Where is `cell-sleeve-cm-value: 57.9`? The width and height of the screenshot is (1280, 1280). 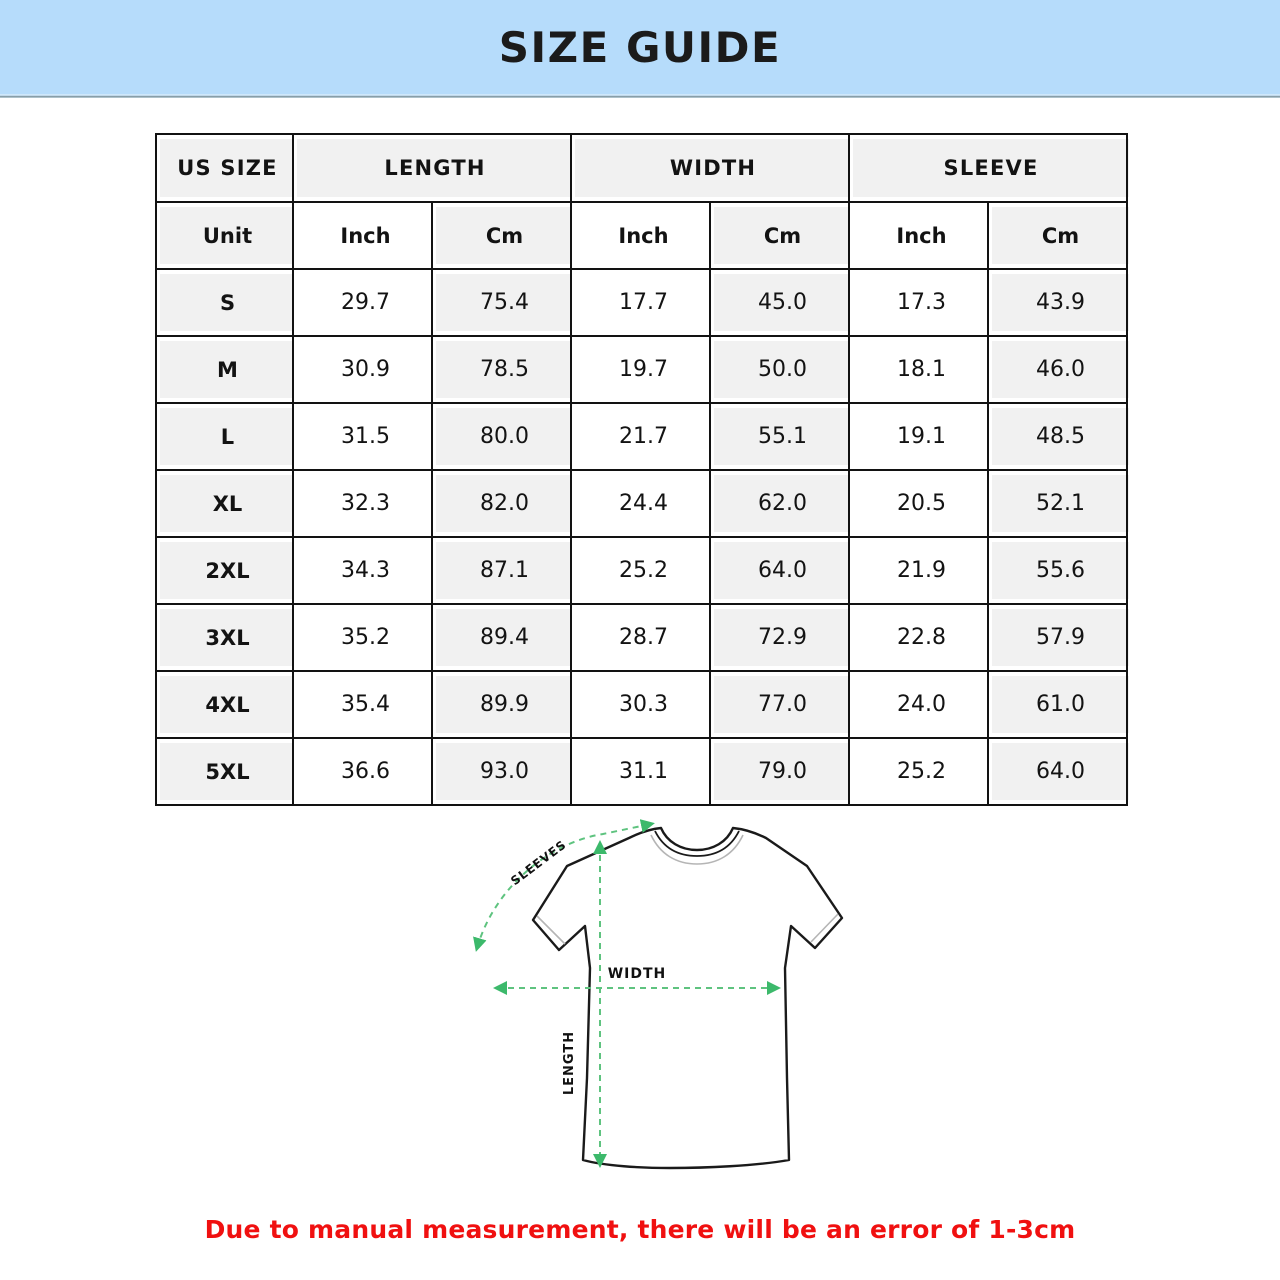
cell-sleeve-cm-value: 57.9 is located at coordinates (1060, 637).